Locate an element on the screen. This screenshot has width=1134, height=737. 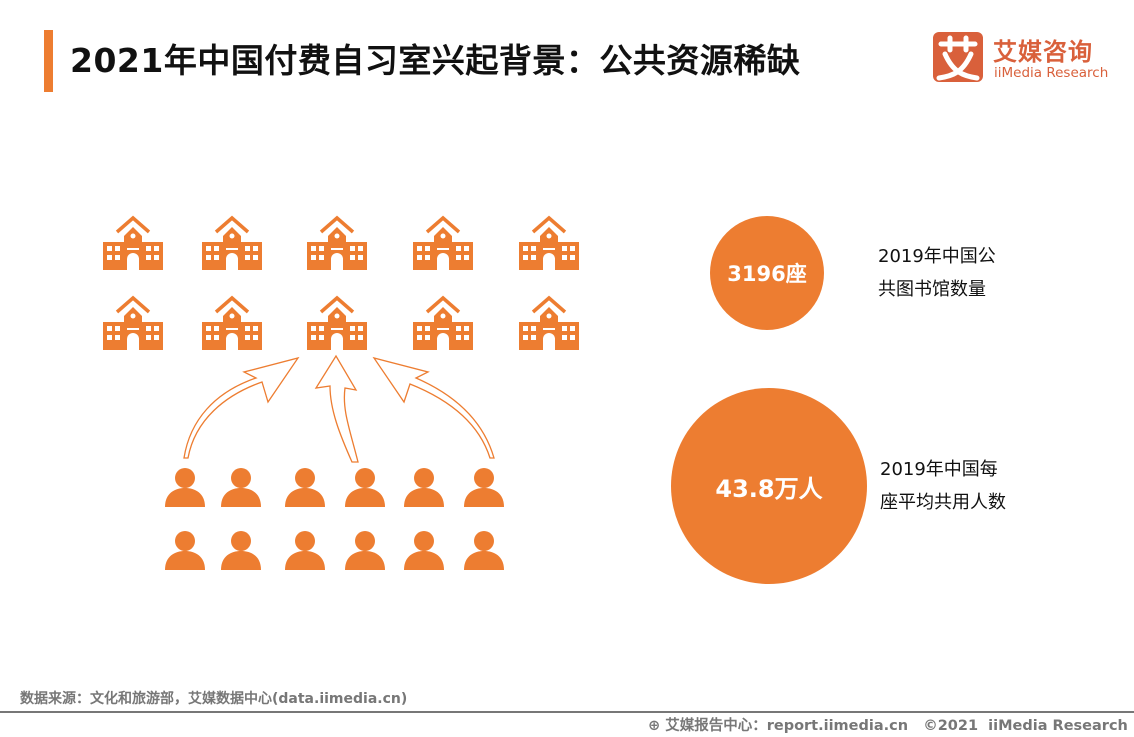
people-per-library-circle: 43.8万人 is located at coordinates (769, 486).